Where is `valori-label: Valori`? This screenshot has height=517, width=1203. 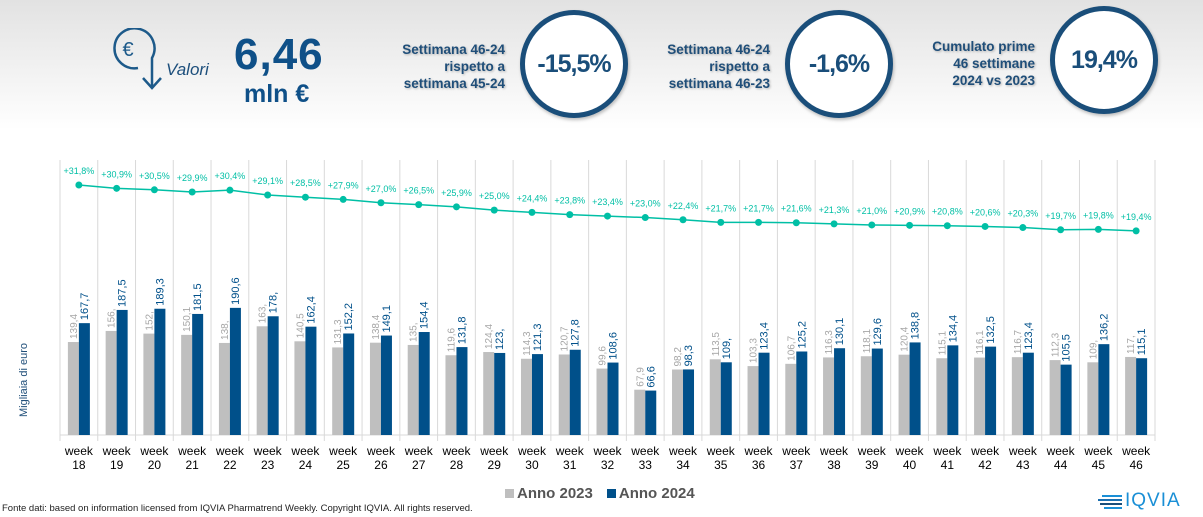 valori-label: Valori is located at coordinates (187, 69).